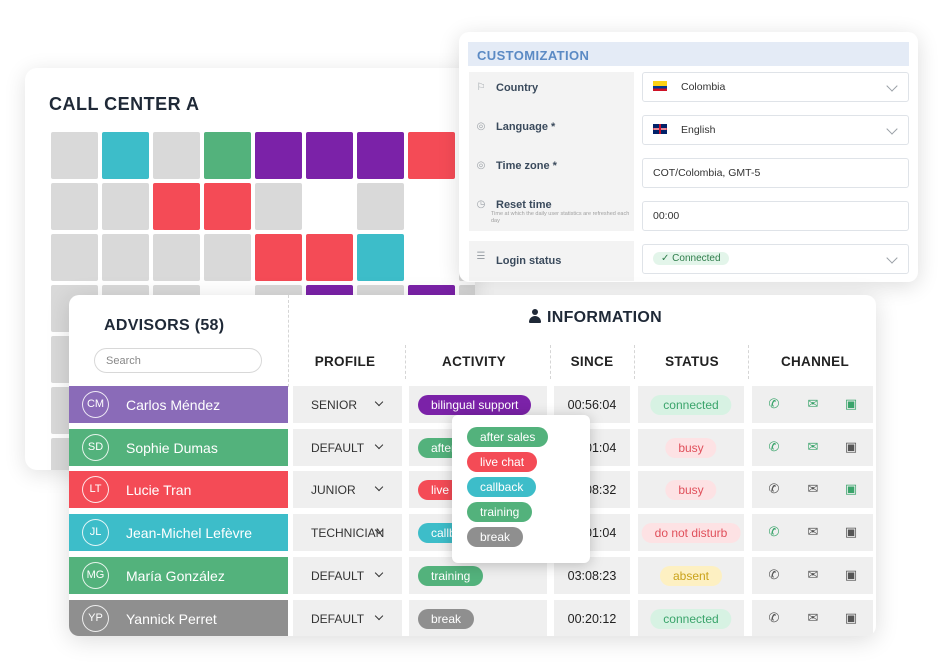 This screenshot has height=668, width=944. Describe the element at coordinates (334, 405) in the screenshot. I see `profile-value: SENIOR` at that location.